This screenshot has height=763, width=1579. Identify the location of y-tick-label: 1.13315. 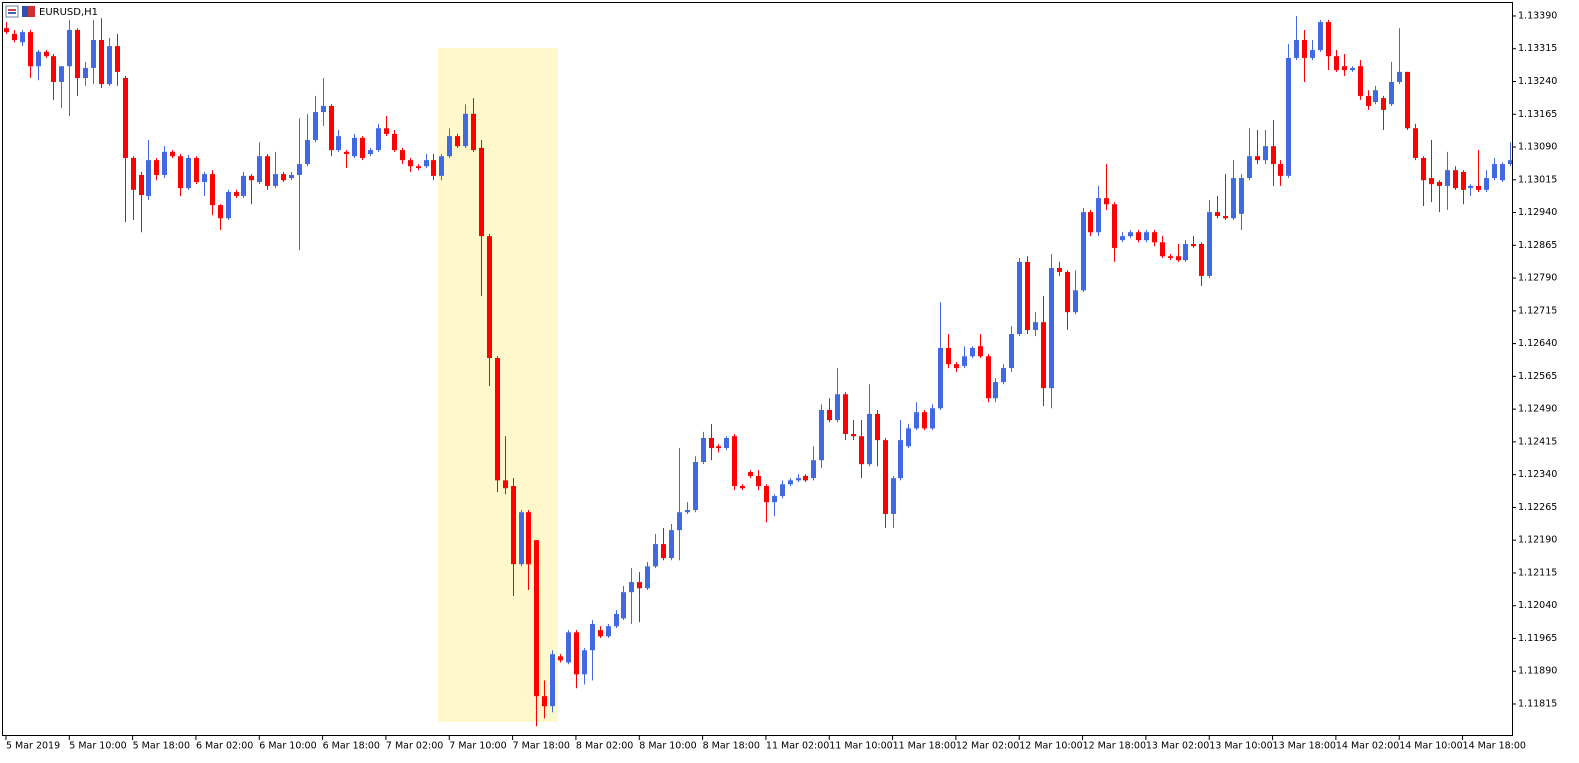
(1537, 48).